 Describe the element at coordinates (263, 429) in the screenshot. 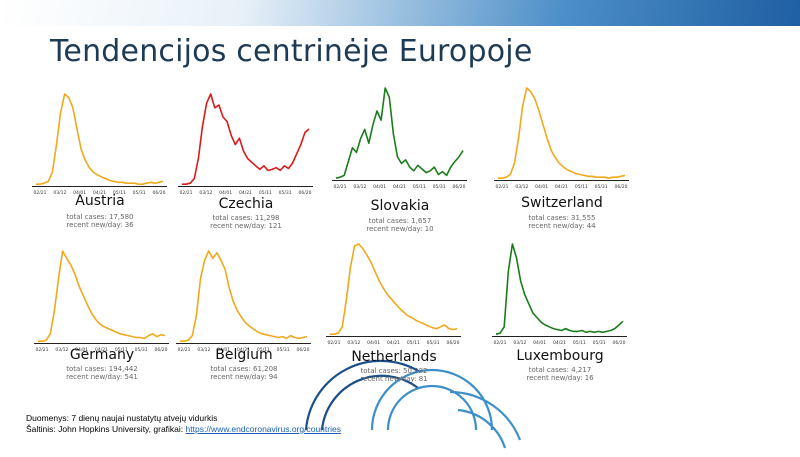

I see `source-link: https://www.endcoronavirus.org/countries` at that location.